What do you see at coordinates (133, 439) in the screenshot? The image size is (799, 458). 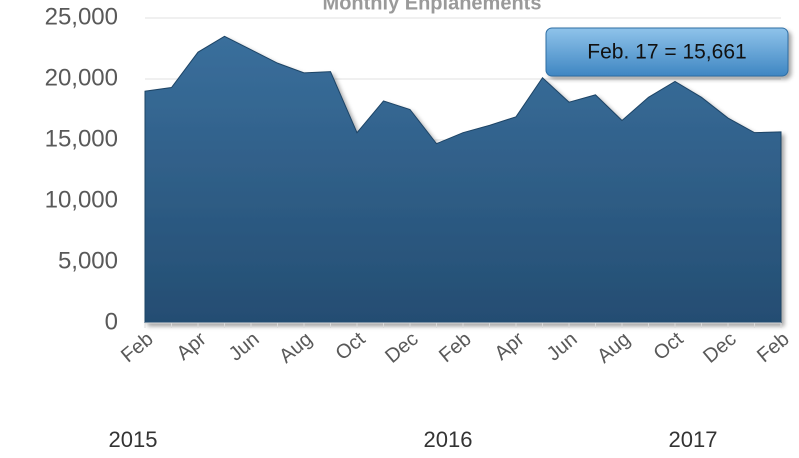 I see `year-label: 2015` at bounding box center [133, 439].